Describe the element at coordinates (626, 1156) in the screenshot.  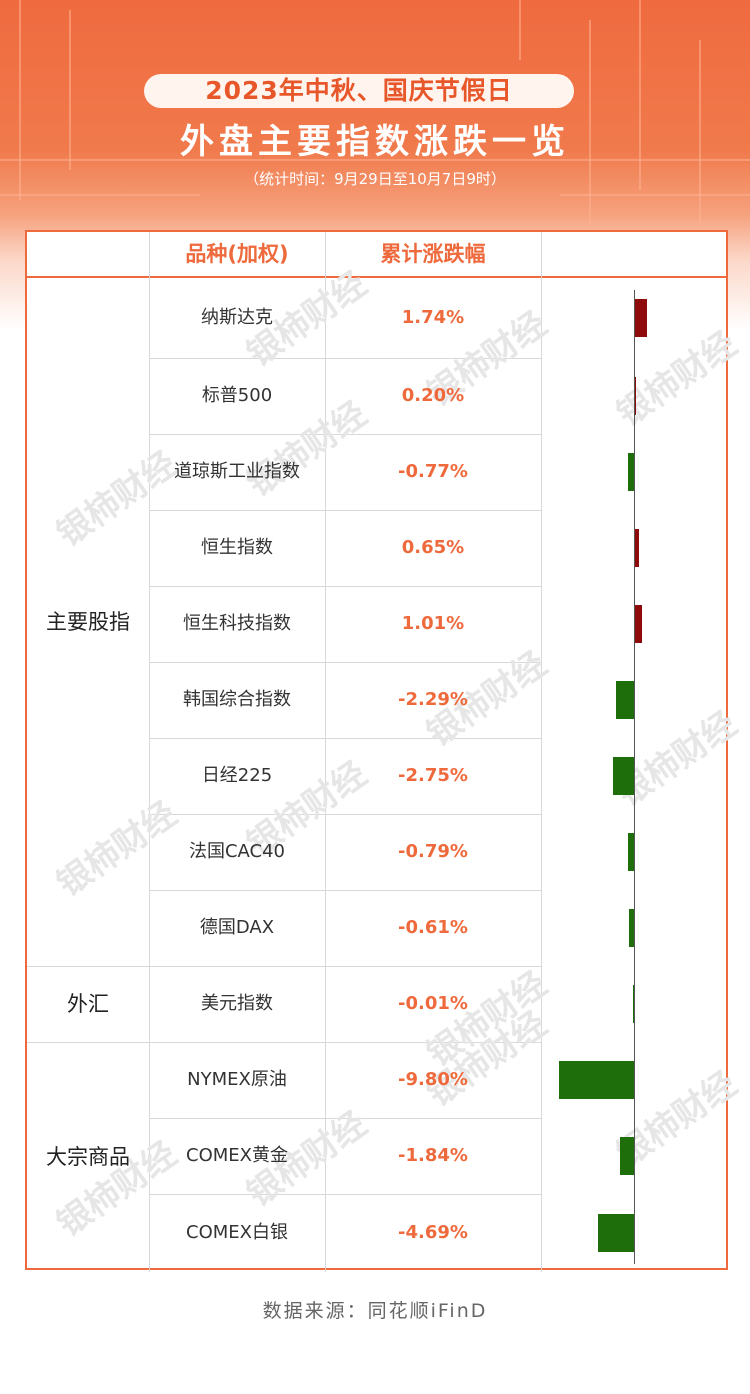
I see `bar-COMEX黄金` at that location.